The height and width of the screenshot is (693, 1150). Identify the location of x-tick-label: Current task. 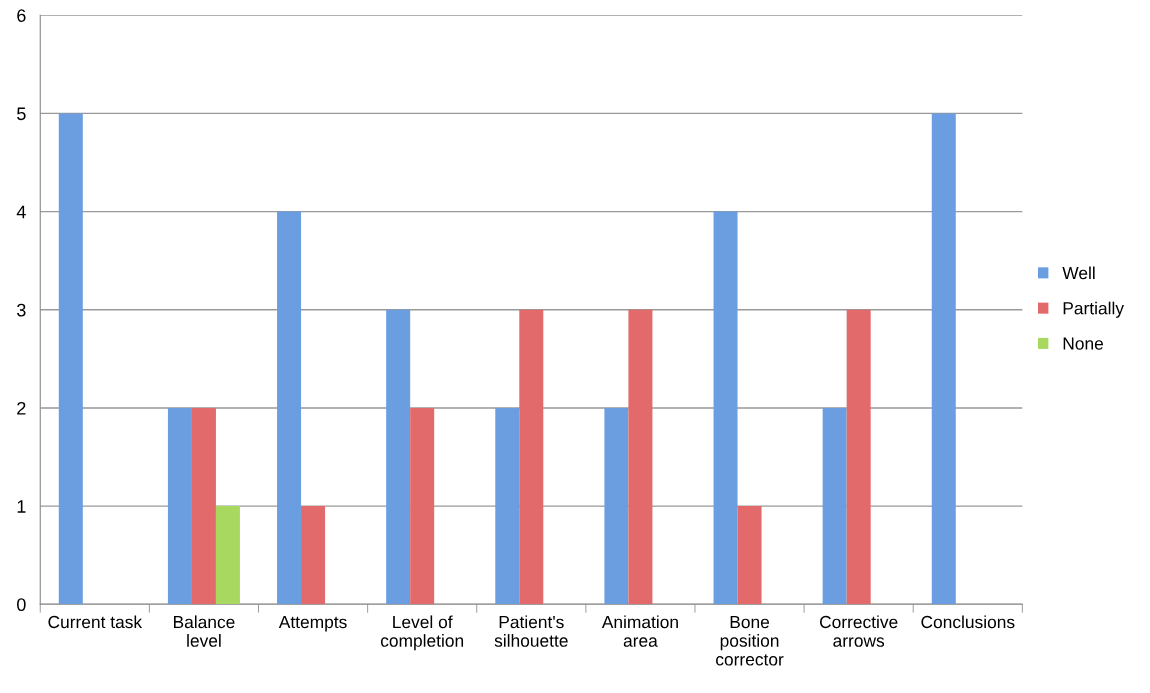
(95, 622).